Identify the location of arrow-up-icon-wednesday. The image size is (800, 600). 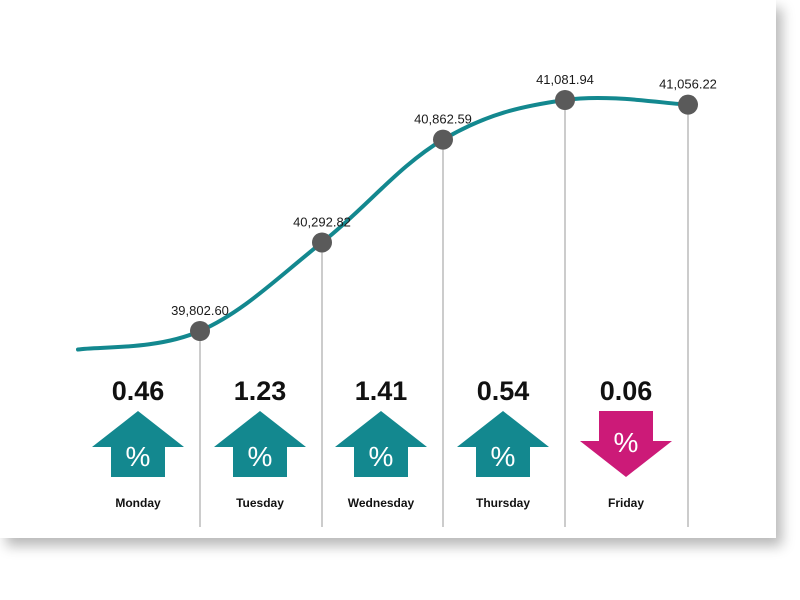
(381, 444).